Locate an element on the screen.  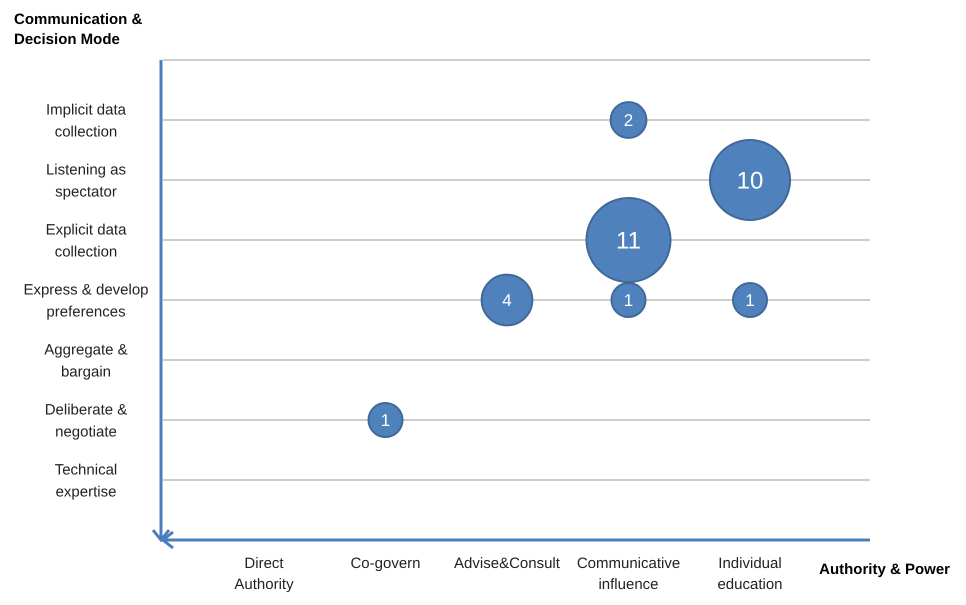
x-tick-label: Communicative influence is located at coordinates (628, 574).